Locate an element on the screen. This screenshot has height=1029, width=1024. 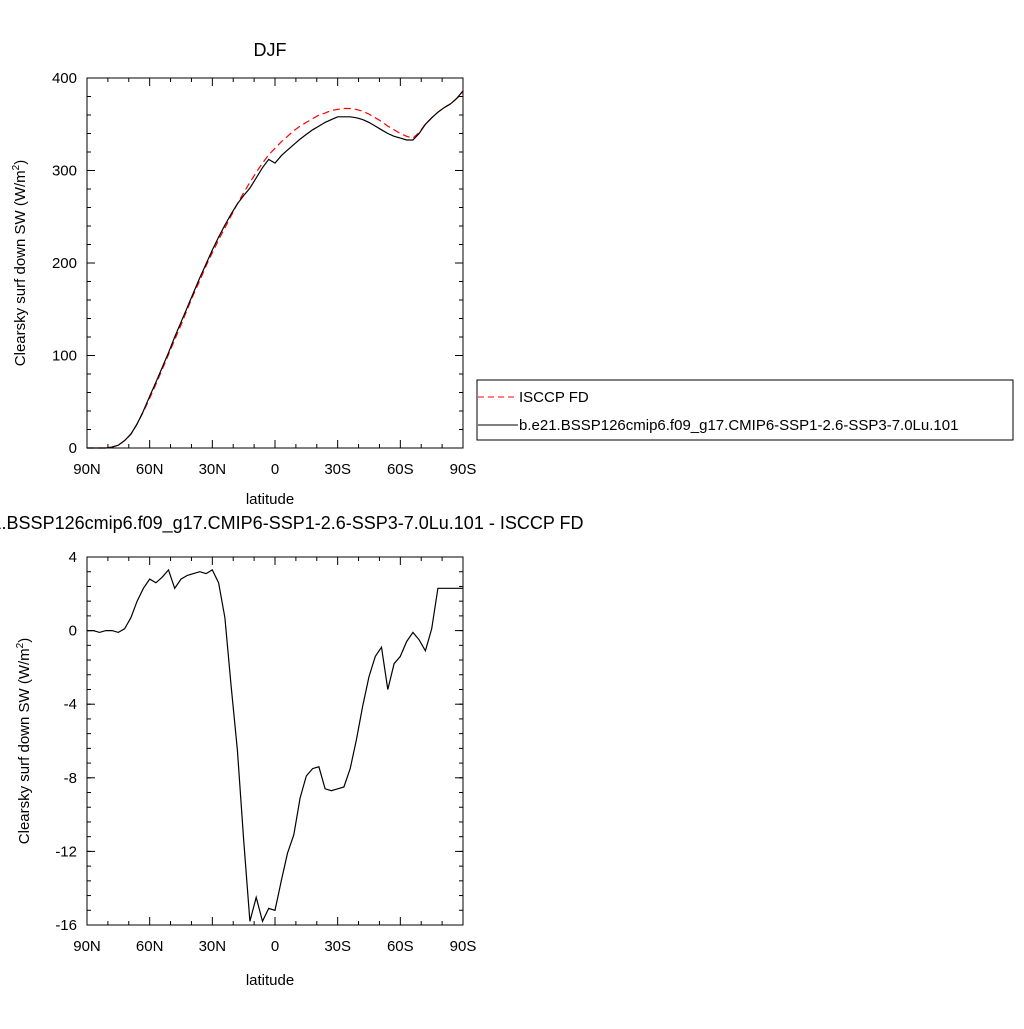
top-plot-y-axis-label: Clearsky surf down SW (W/m2) is located at coordinates (20, 263).